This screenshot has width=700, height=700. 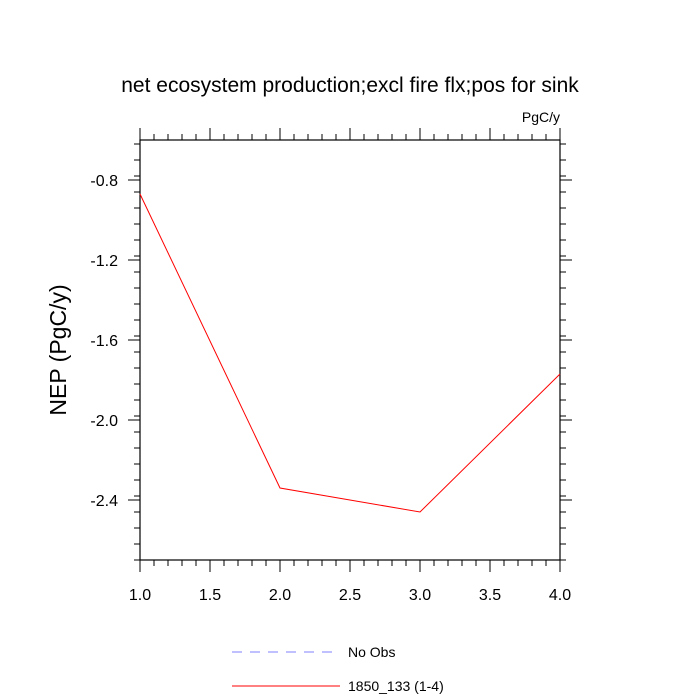 I want to click on y-tick-label: -0.8, so click(x=104, y=181).